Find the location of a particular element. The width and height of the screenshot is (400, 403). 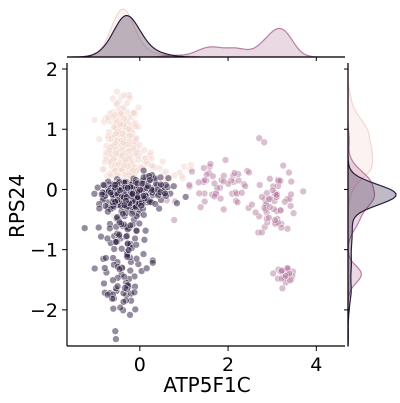

x-tick-label: 4 is located at coordinates (316, 365).